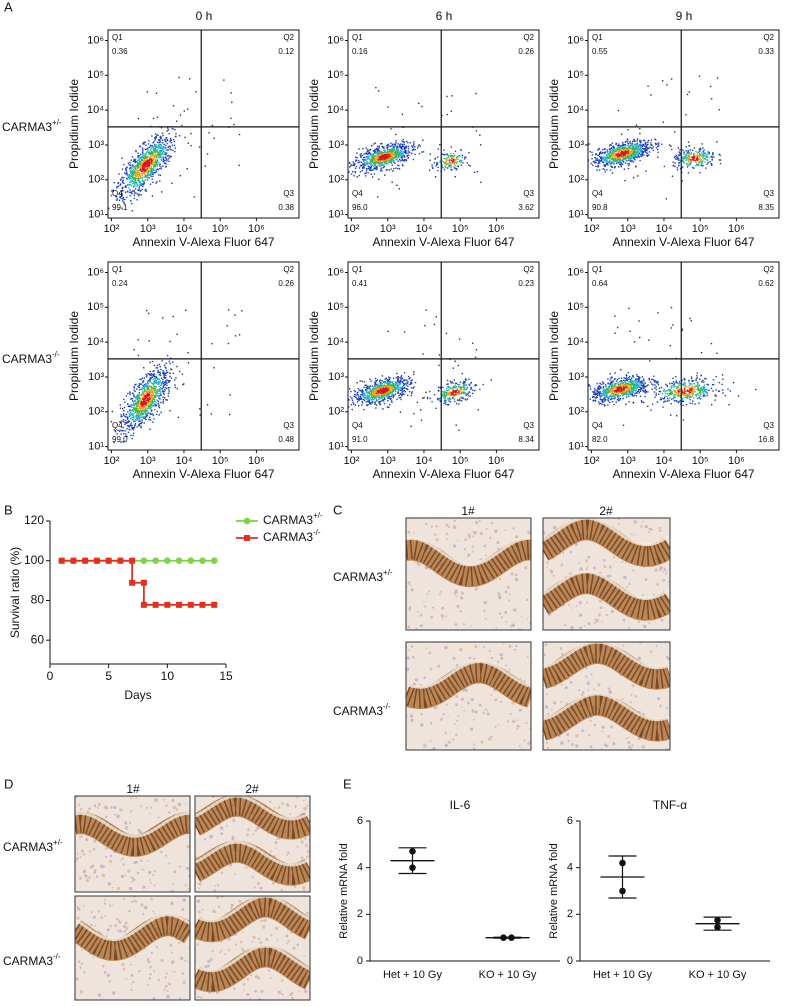 Image resolution: width=791 pixels, height=1007 pixels. Describe the element at coordinates (335, 40) in the screenshot. I see `y-tick-label: 10⁶` at that location.